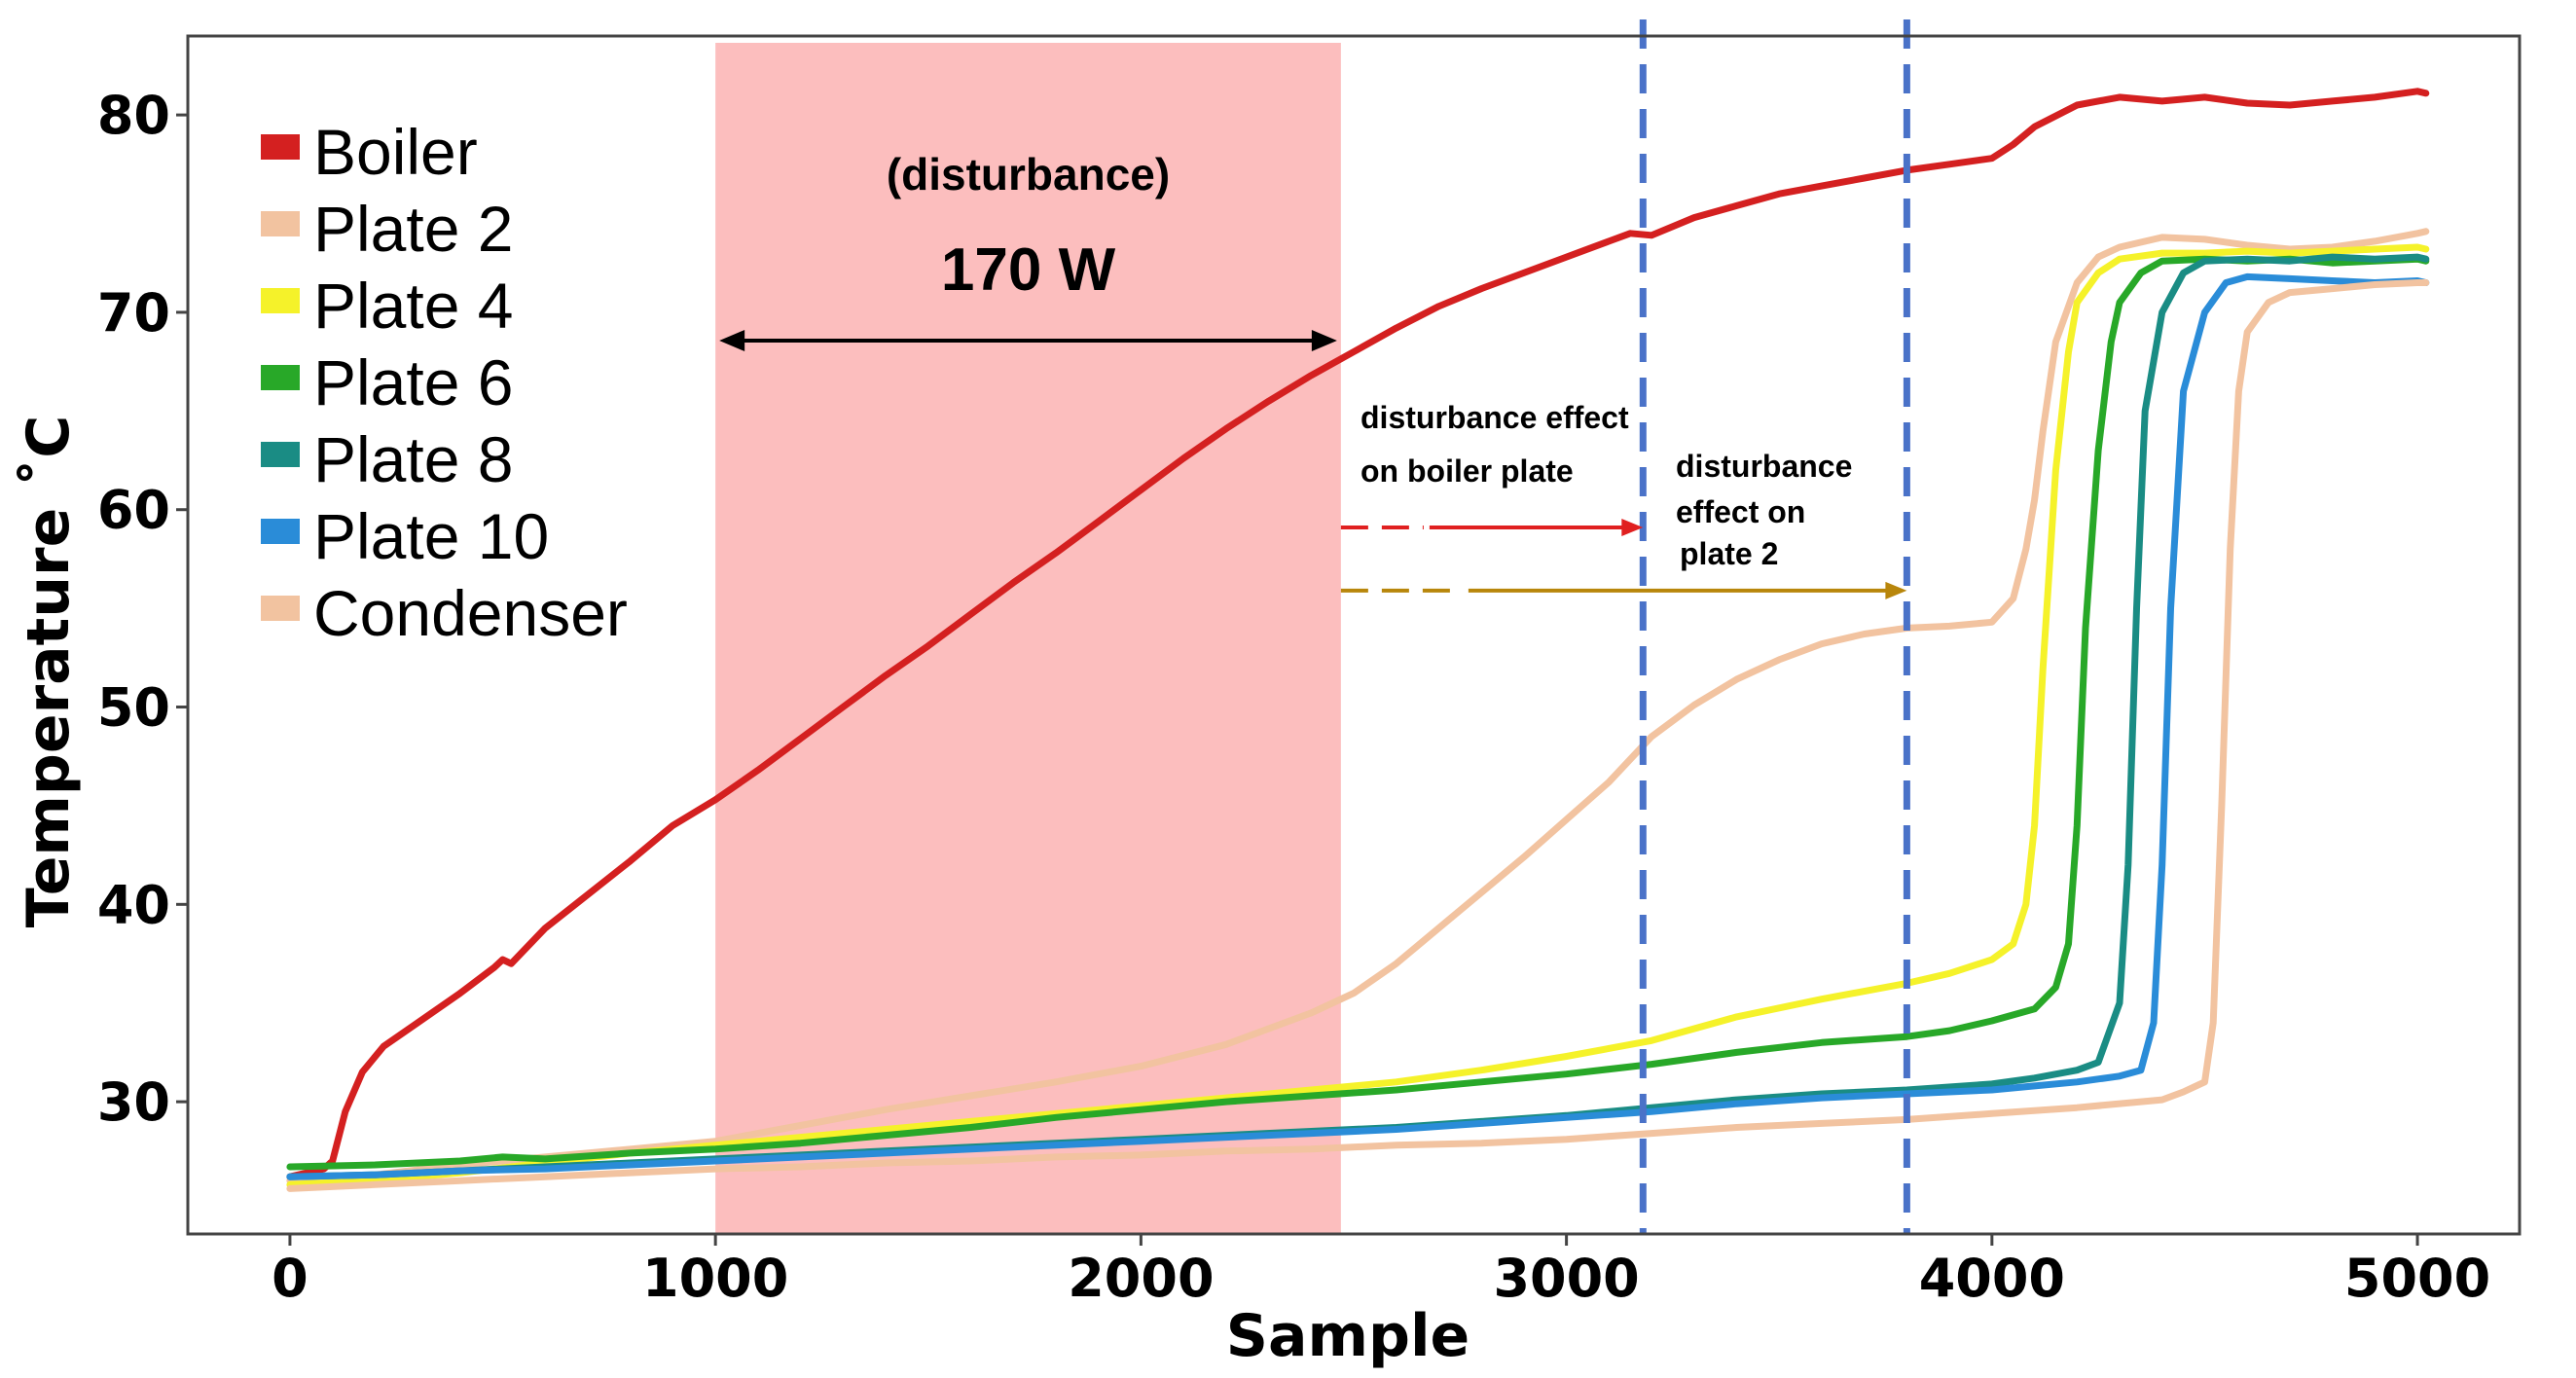 Image resolution: width=2576 pixels, height=1378 pixels. Describe the element at coordinates (1028, 270) in the screenshot. I see `disturbance-power-label: 170 W` at that location.